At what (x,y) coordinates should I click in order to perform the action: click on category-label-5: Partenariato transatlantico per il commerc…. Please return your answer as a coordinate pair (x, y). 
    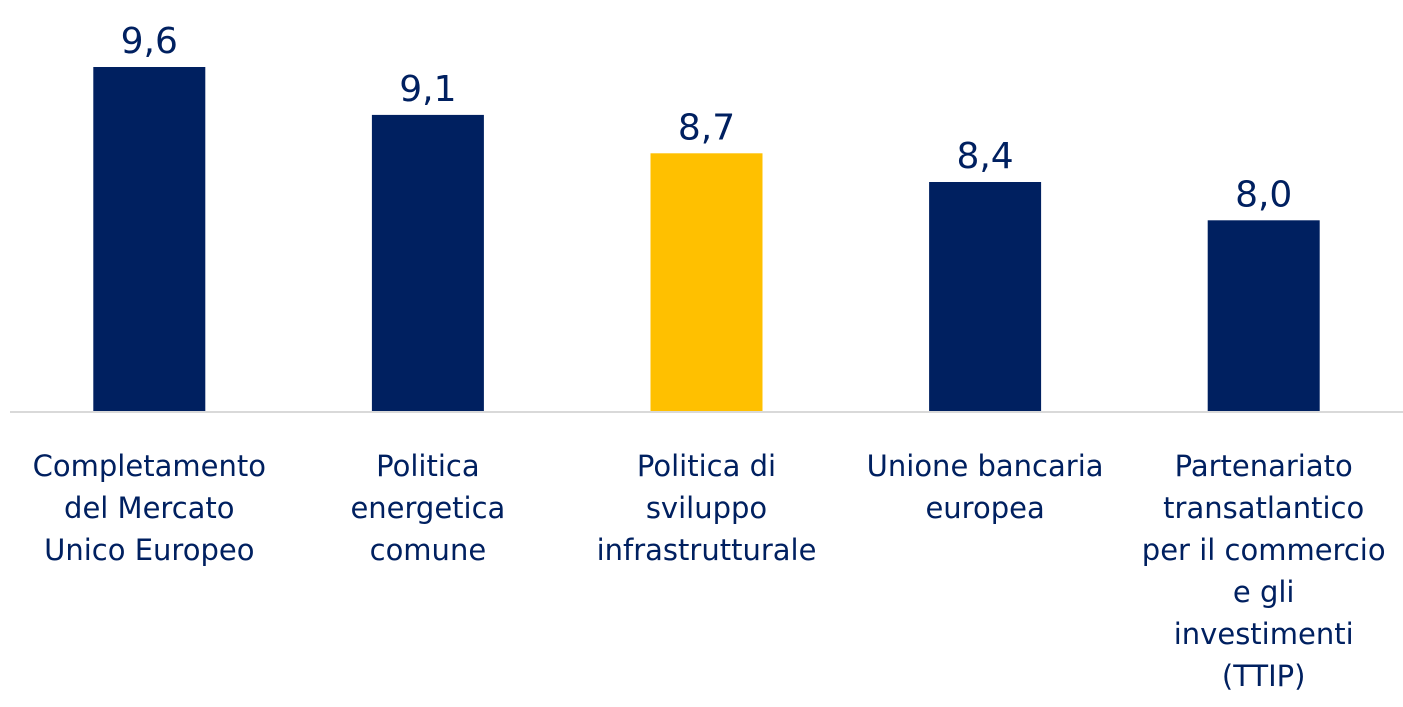
    Looking at the image, I should click on (1264, 571).